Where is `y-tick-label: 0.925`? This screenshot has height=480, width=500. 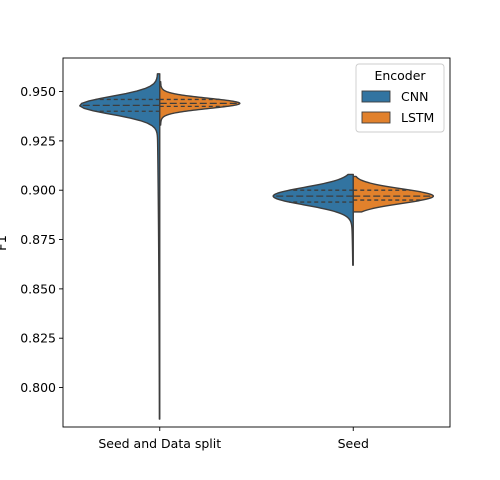
y-tick-label: 0.925 is located at coordinates (38, 140).